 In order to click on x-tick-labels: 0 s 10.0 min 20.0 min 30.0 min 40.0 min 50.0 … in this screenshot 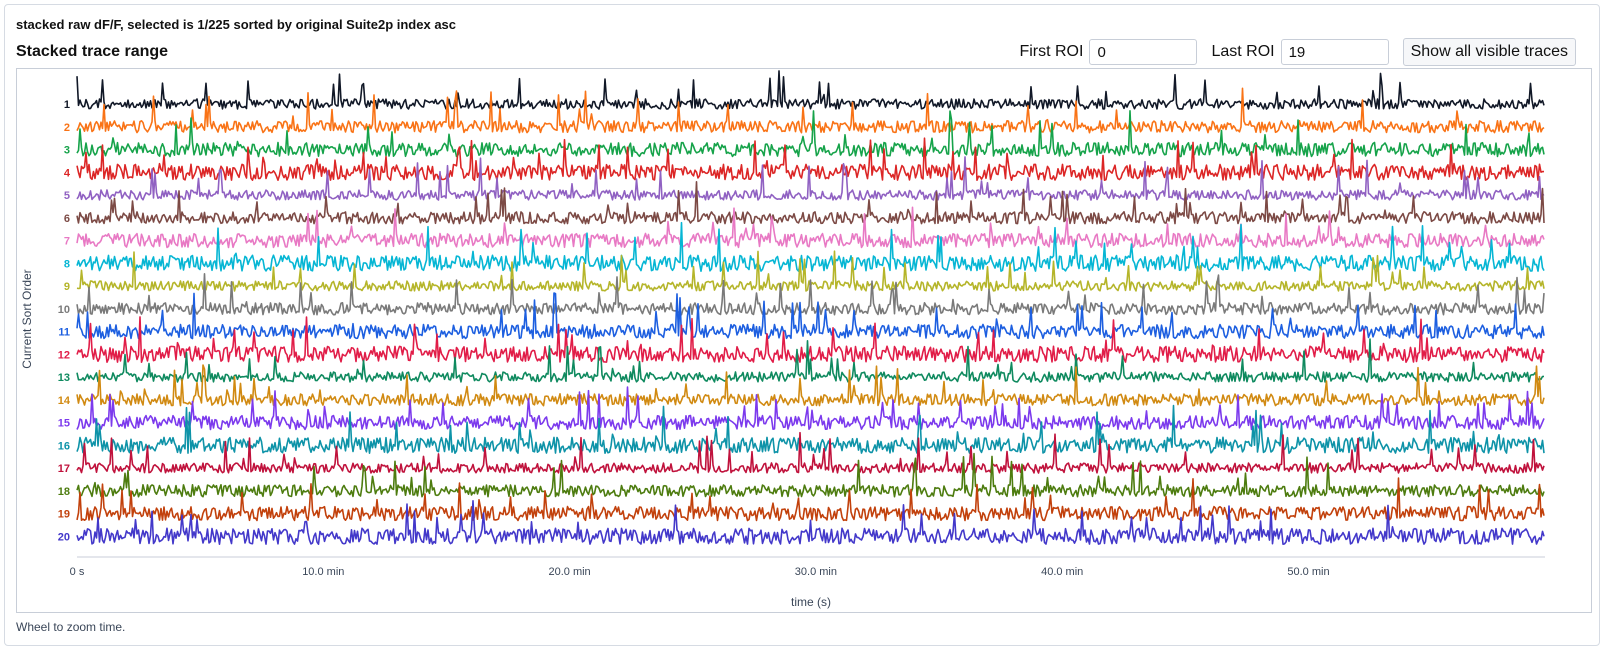, I will do `click(700, 572)`.